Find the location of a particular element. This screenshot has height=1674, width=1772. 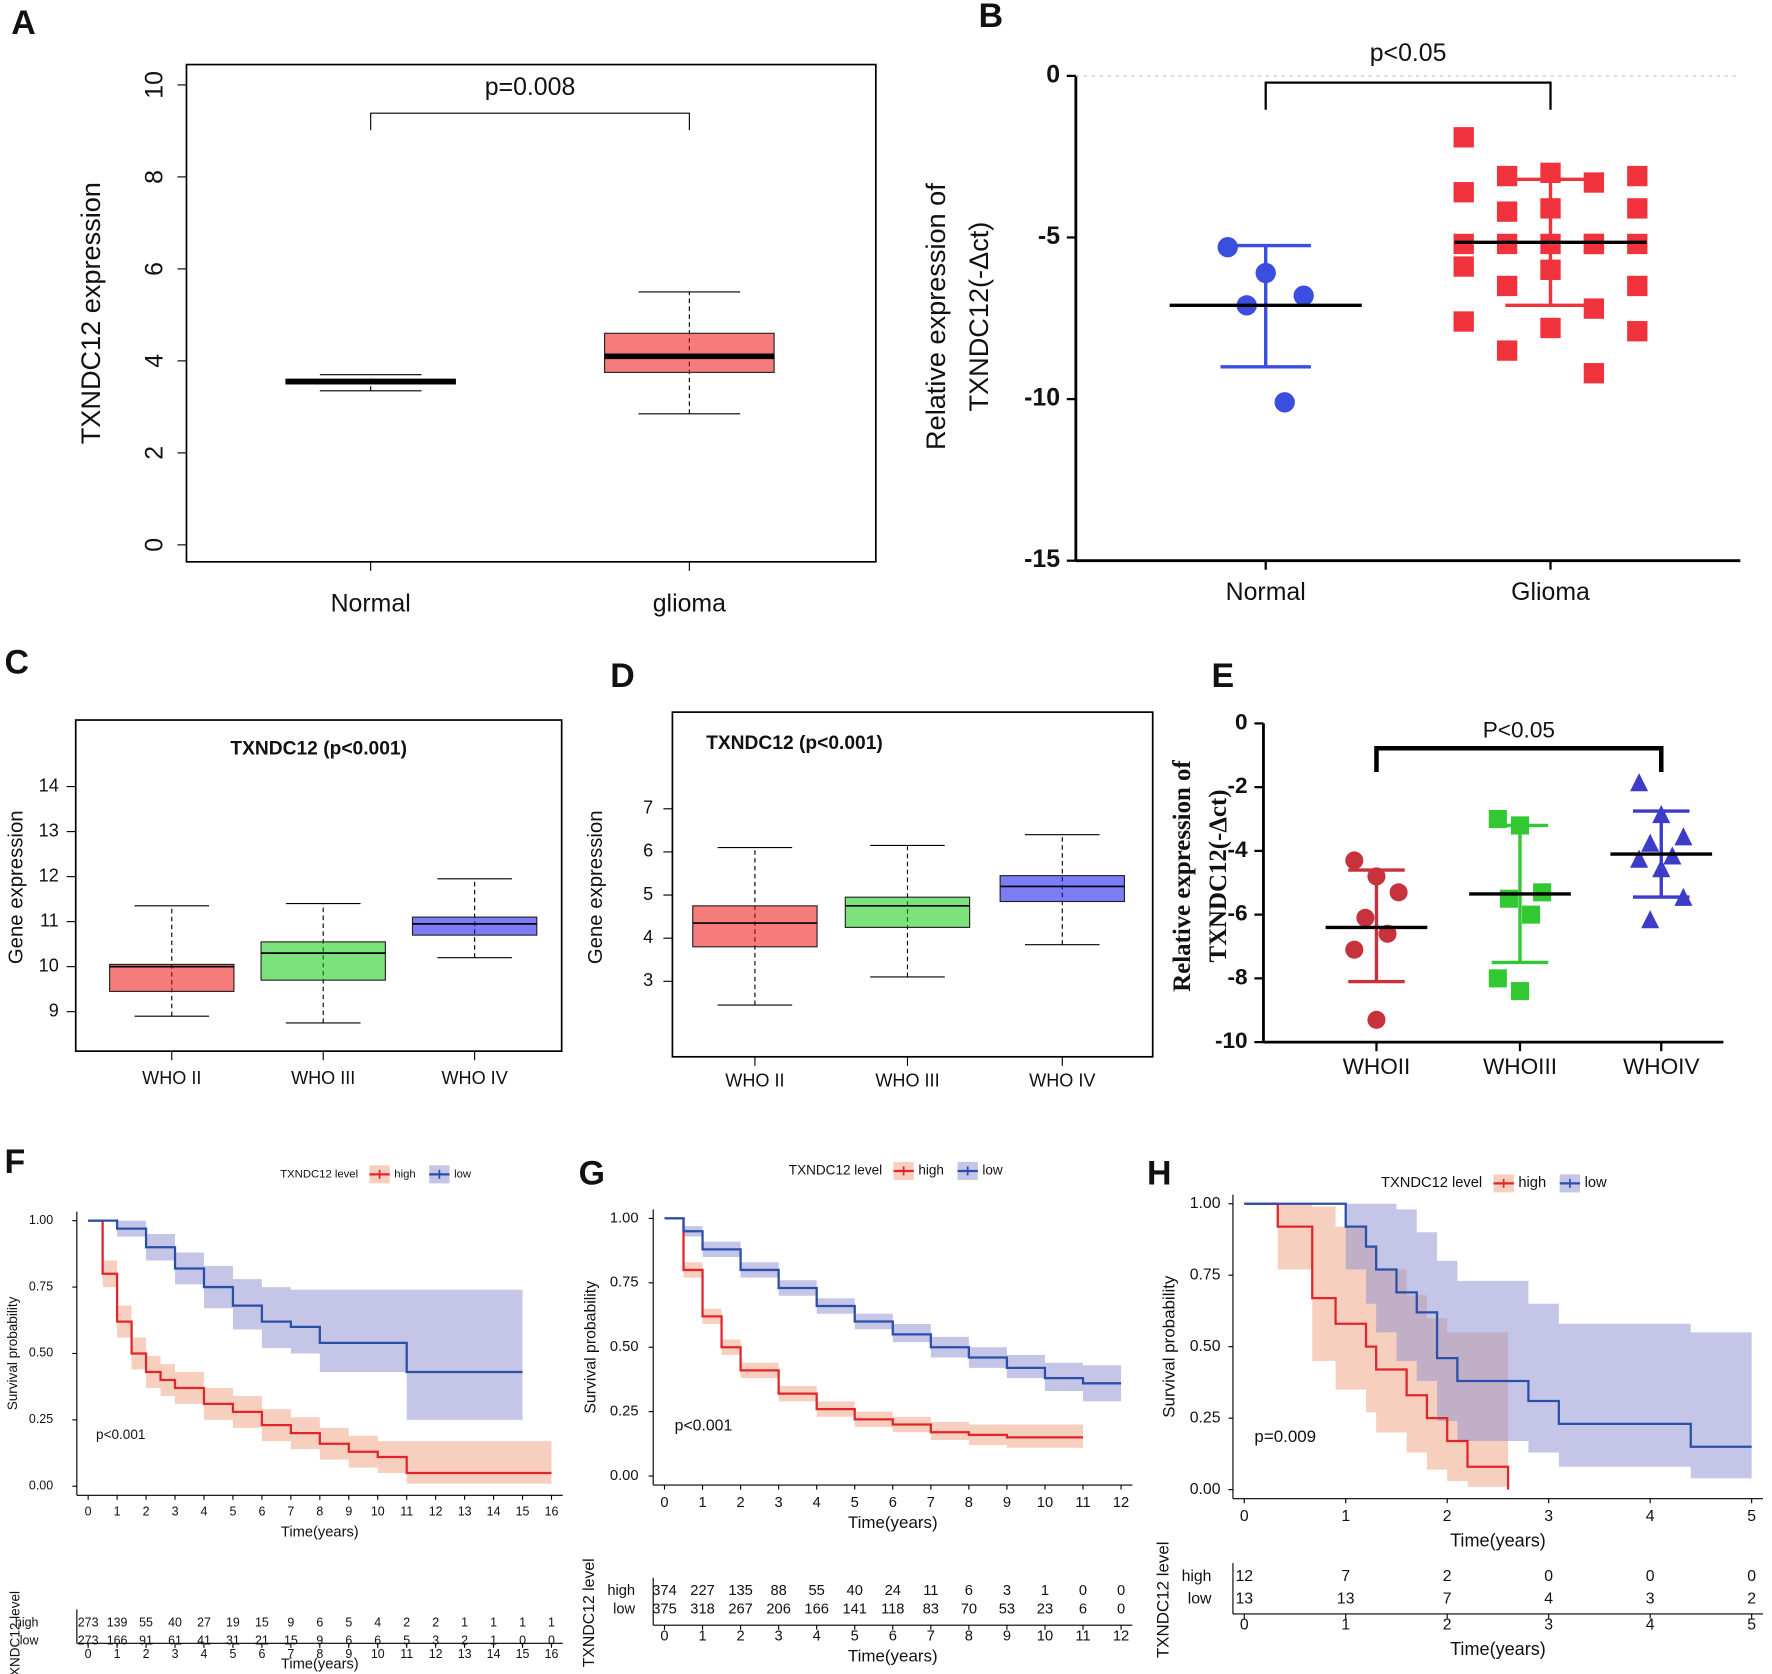

x-tick-label: 10 is located at coordinates (378, 1654).